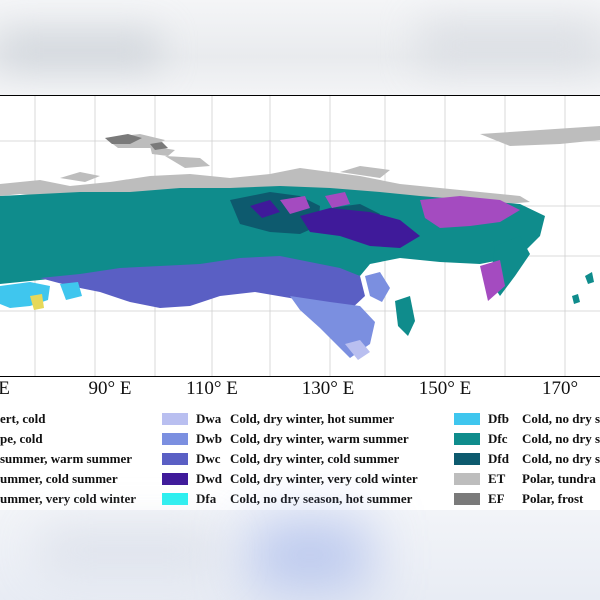 This screenshot has width=600, height=600. I want to click on region-ef, so click(136, 142).